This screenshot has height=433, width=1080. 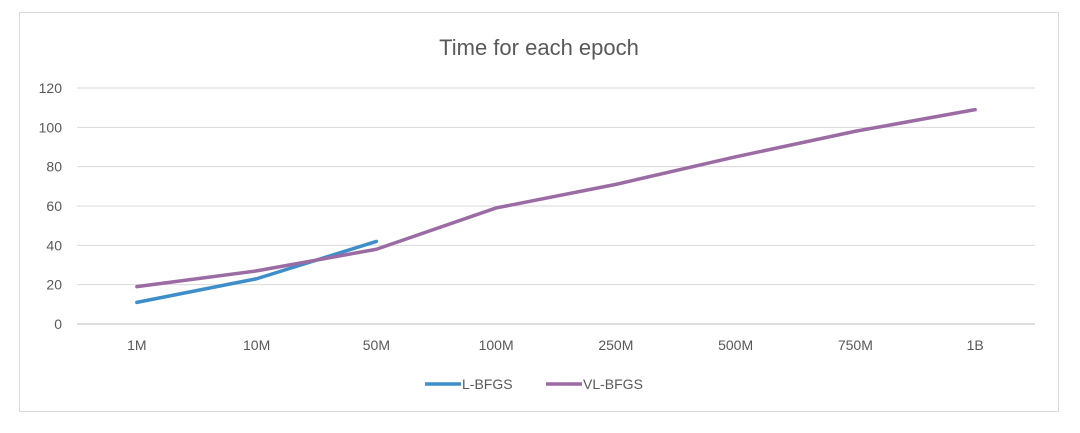 I want to click on y-tick-label: 20, so click(x=54, y=285).